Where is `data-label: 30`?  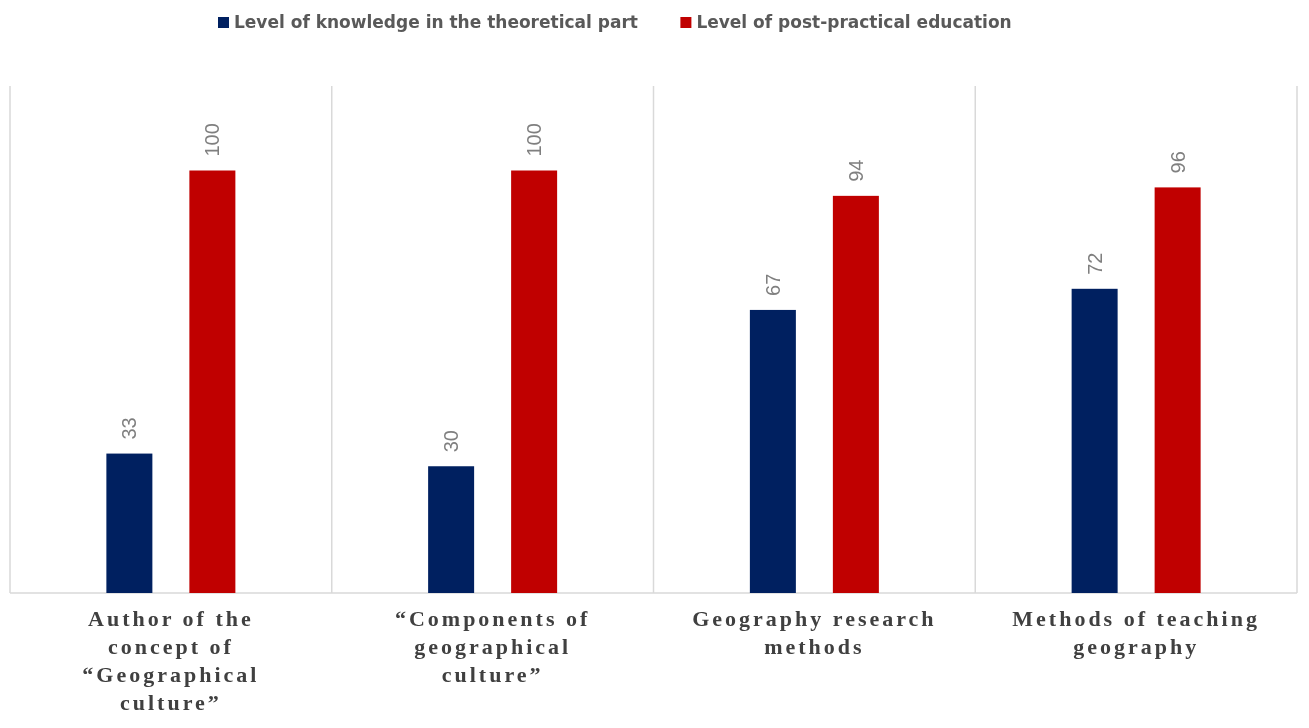
data-label: 30 is located at coordinates (451, 441).